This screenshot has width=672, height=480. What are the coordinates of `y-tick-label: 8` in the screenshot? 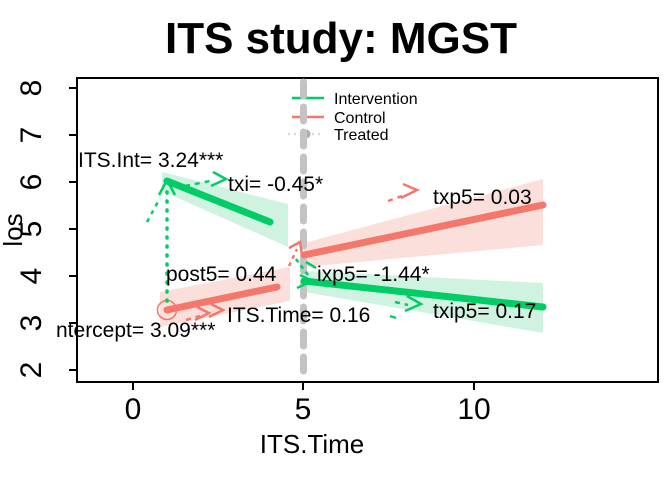 It's located at (31, 88).